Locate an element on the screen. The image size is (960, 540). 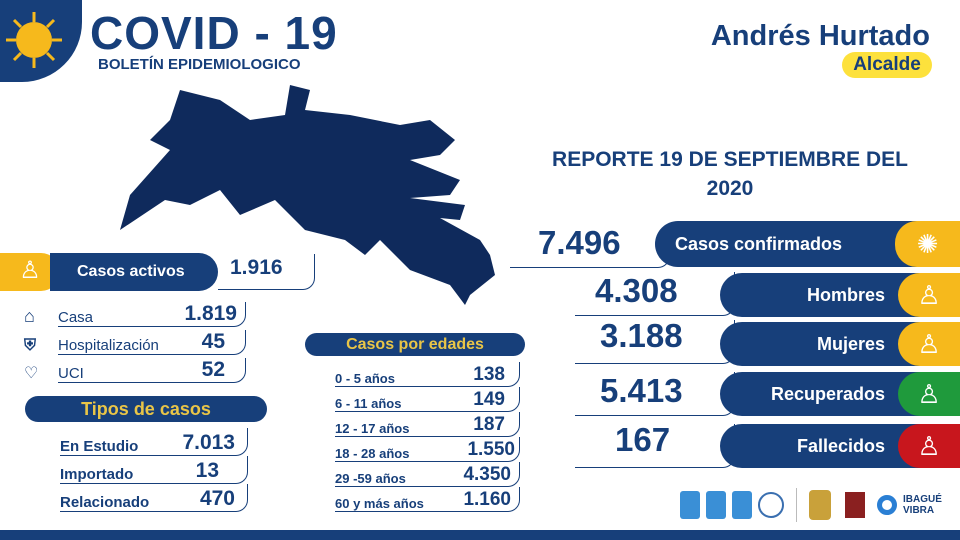
hospitalizacion-value: 45 is located at coordinates (213, 341).